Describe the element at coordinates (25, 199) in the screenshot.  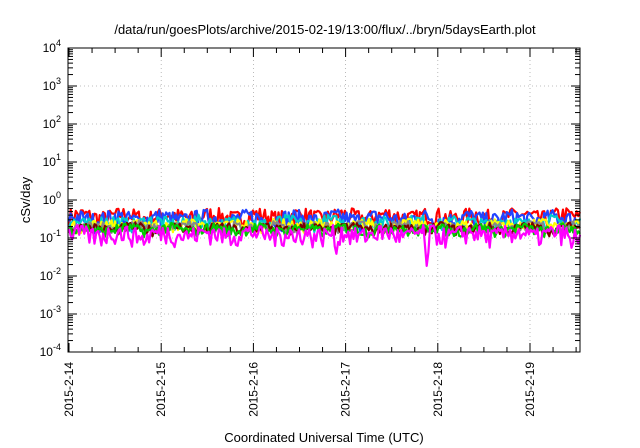
I see `y-axis-label: cSv/day` at that location.